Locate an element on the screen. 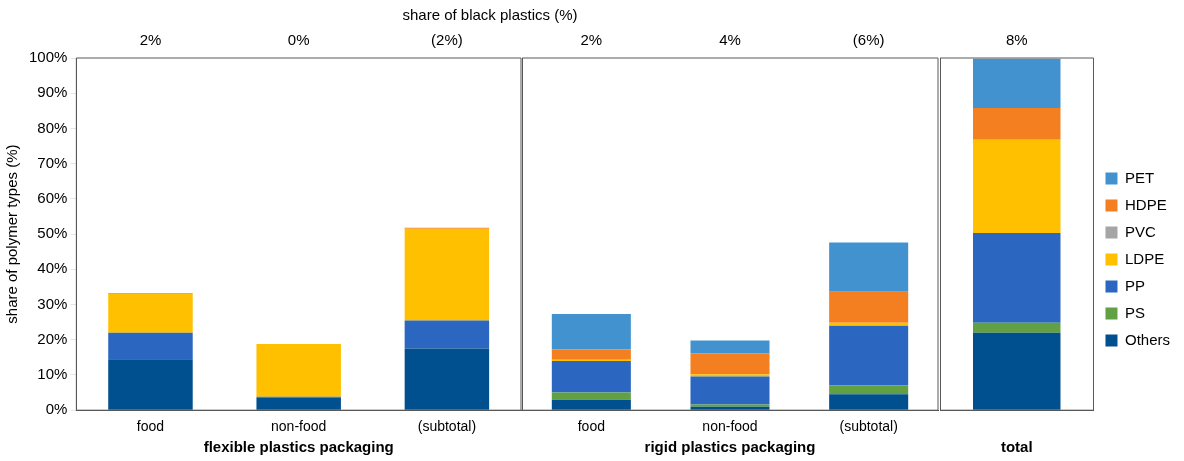  text: (2%) is located at coordinates (447, 39).